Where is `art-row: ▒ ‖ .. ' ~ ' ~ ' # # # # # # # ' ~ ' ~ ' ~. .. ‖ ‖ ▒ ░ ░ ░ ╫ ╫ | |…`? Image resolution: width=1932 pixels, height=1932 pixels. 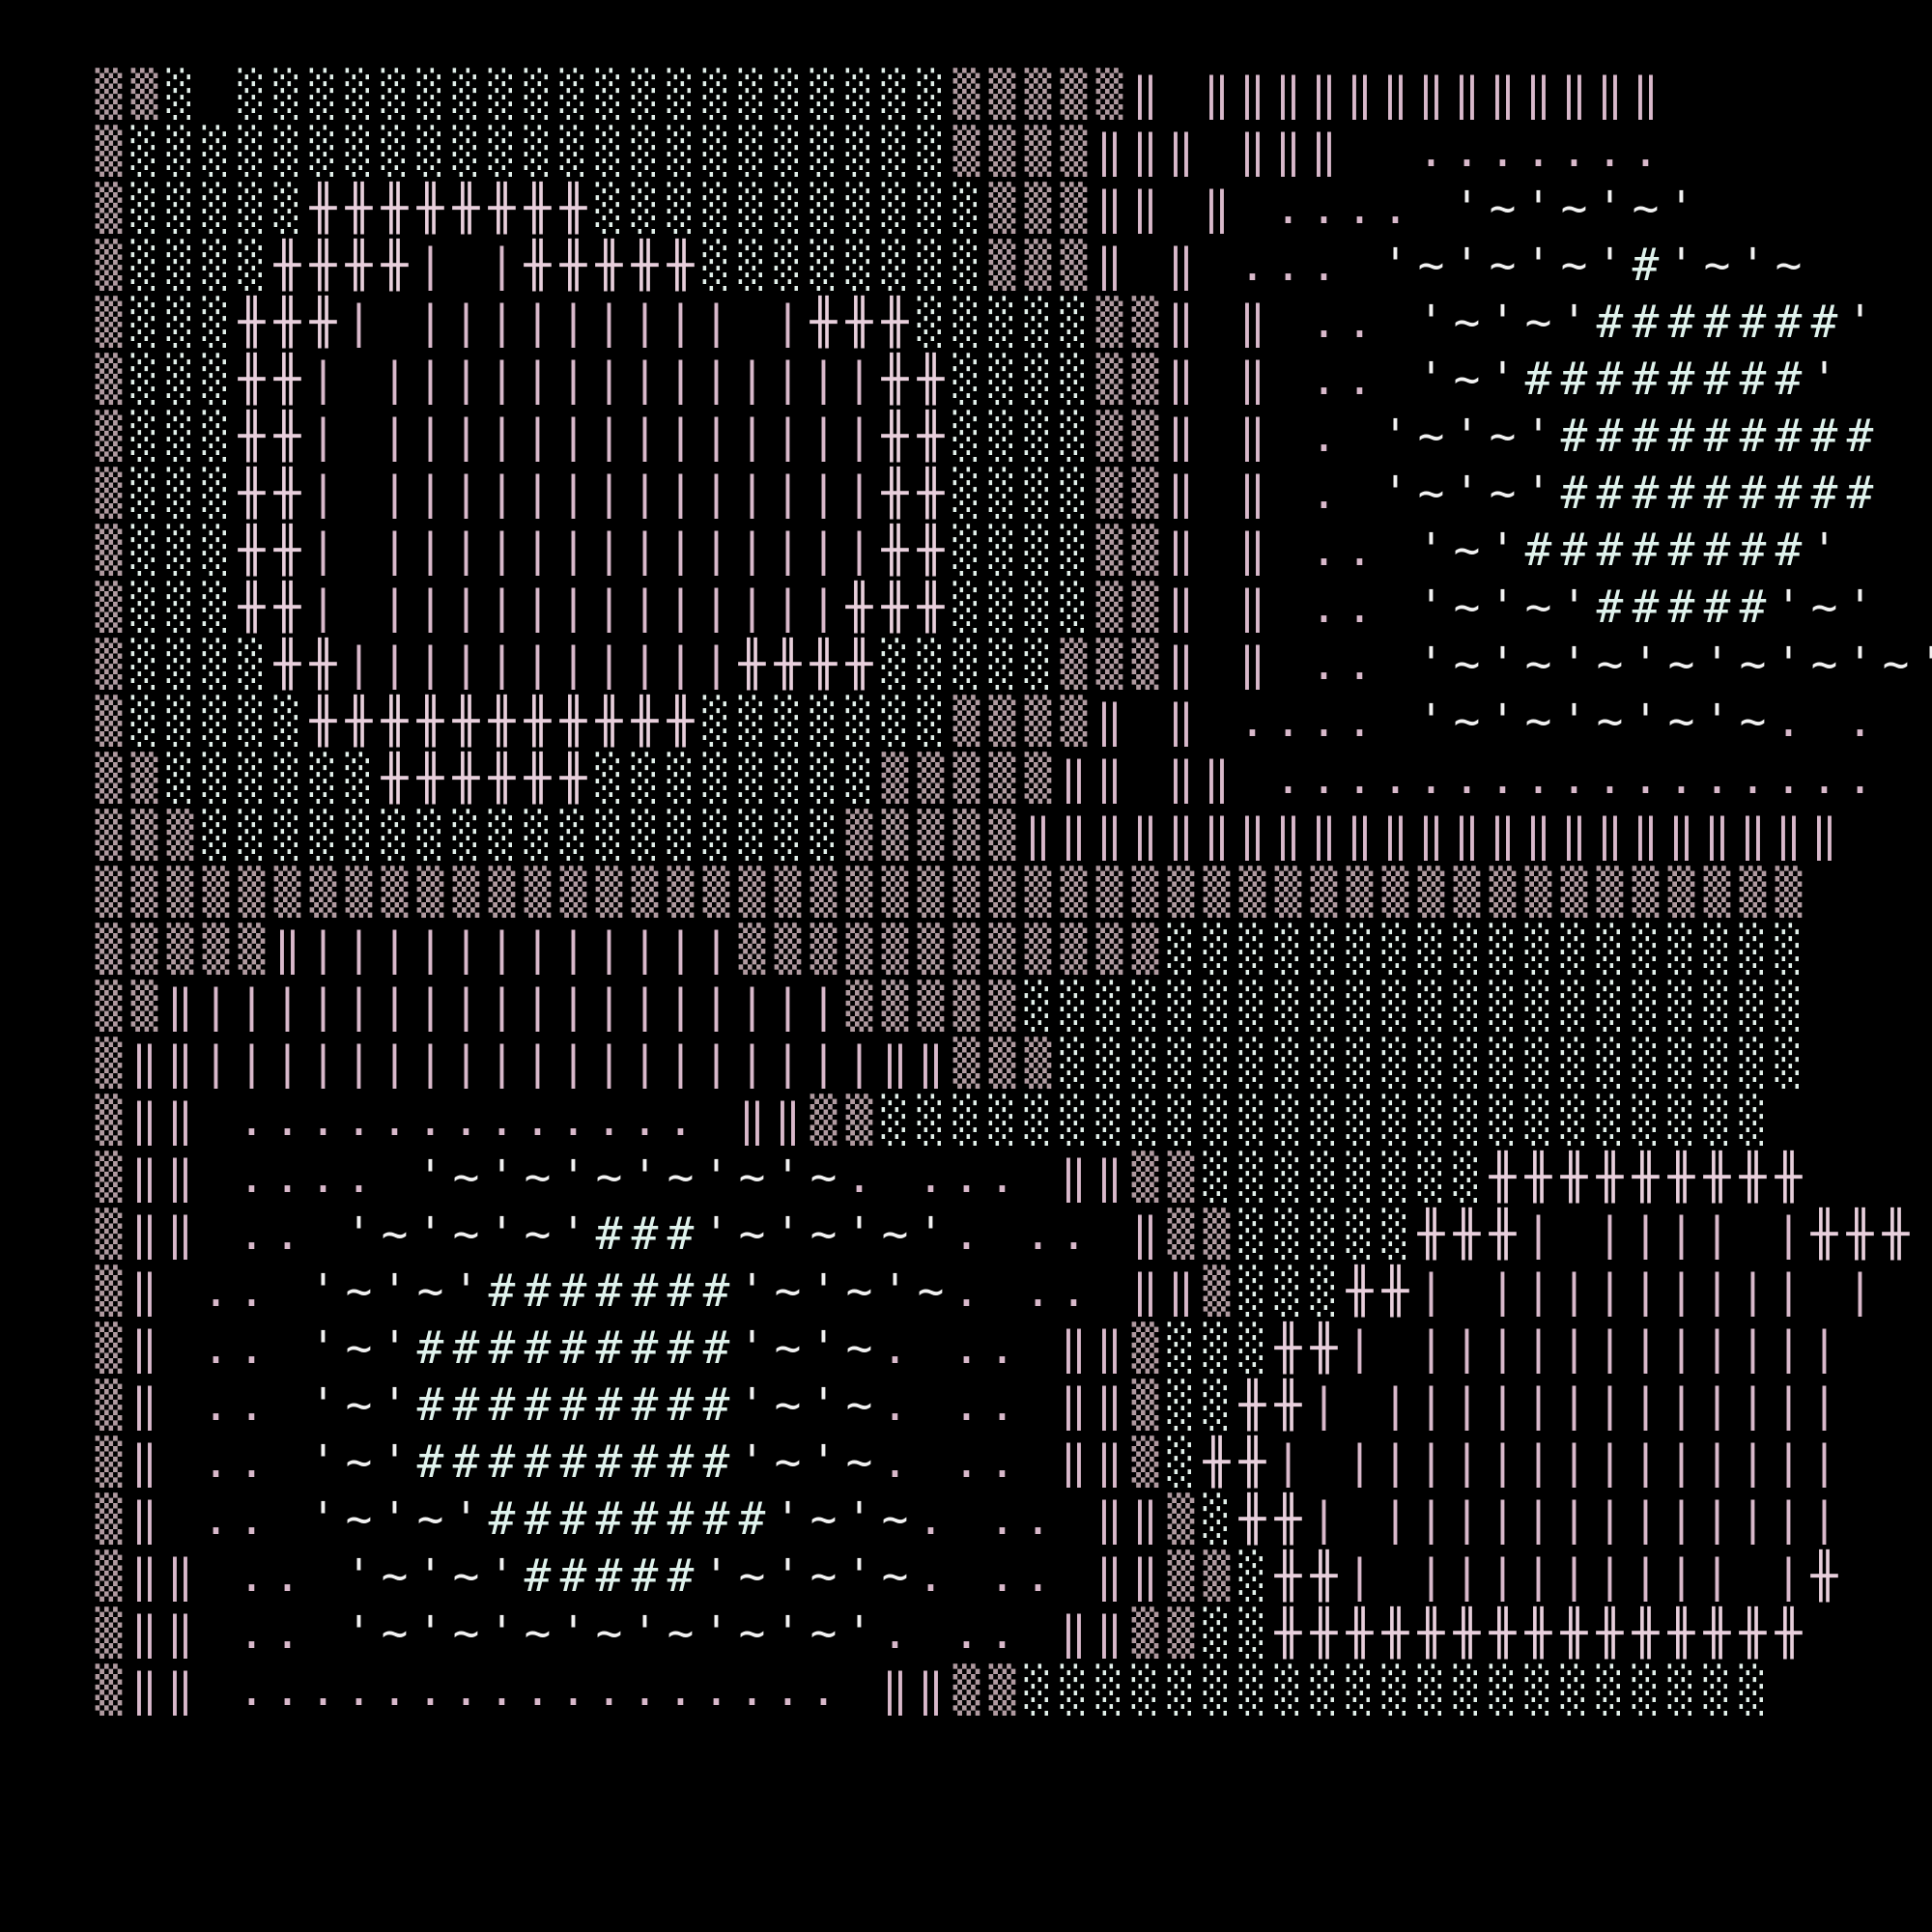
art-row: ▒ ‖ .. ' ~ ' ~ ' # # # # # # # ' ~ ' ~ ' ~. .. ‖ ‖ ▒ ░ ░ ░ ╫ ╫ | |… is located at coordinates (1011, 1291).